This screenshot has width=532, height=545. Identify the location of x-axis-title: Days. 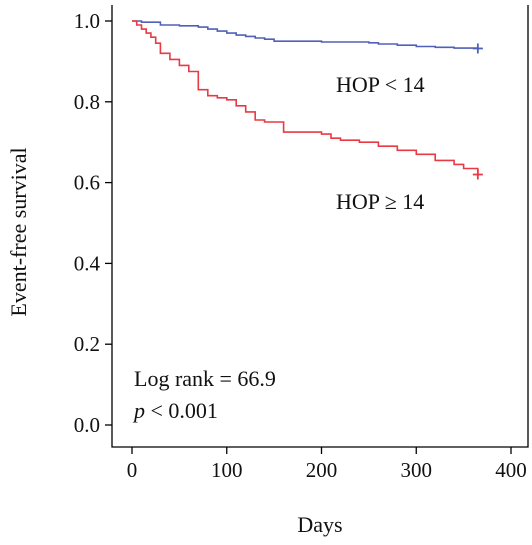
(319, 524).